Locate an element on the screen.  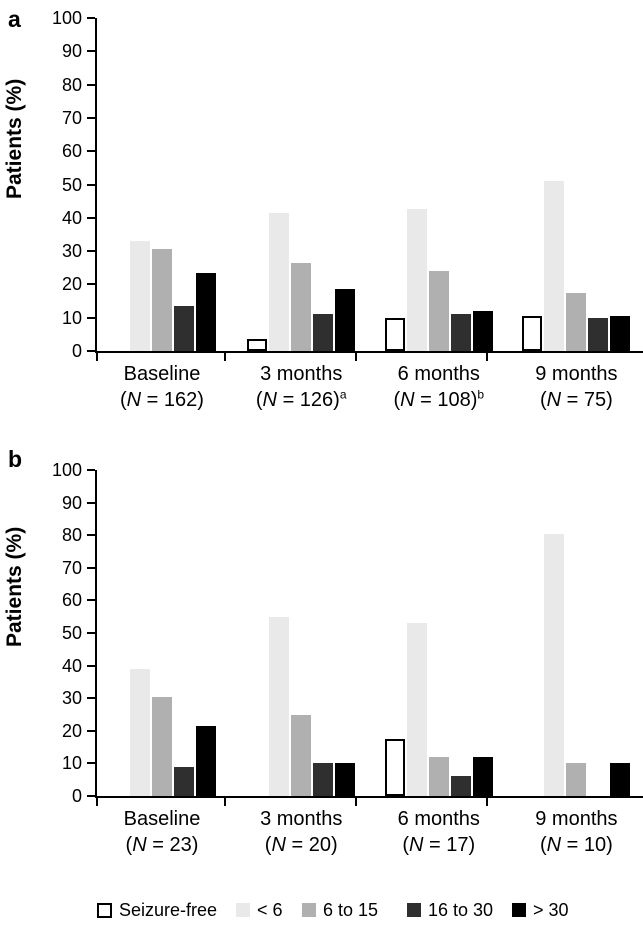
x-category-n: (N = 162) is located at coordinates (161, 400).